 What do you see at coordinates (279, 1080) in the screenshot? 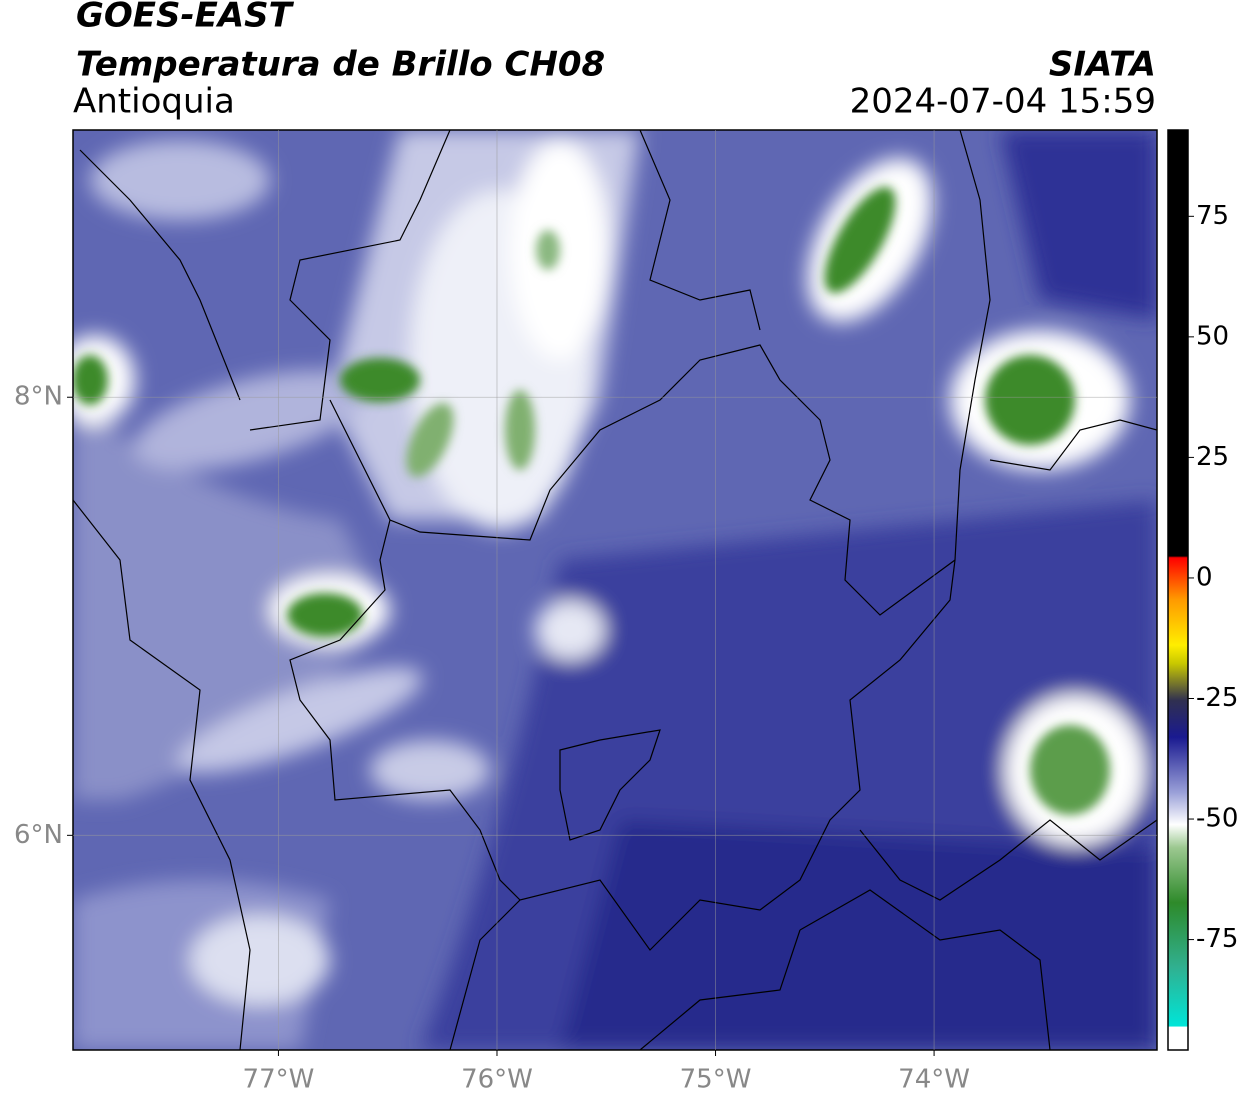
I see `x-tick-label: 77°W` at bounding box center [279, 1080].